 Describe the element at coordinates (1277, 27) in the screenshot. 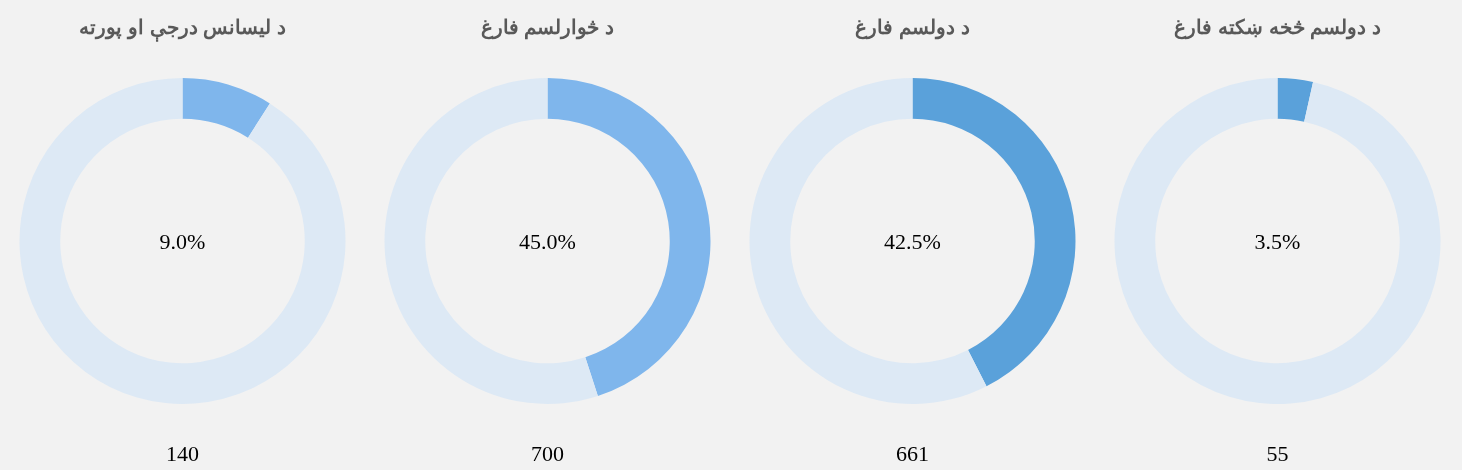

I see `chart-title: د دولسم څخه ښکته فارغ` at that location.